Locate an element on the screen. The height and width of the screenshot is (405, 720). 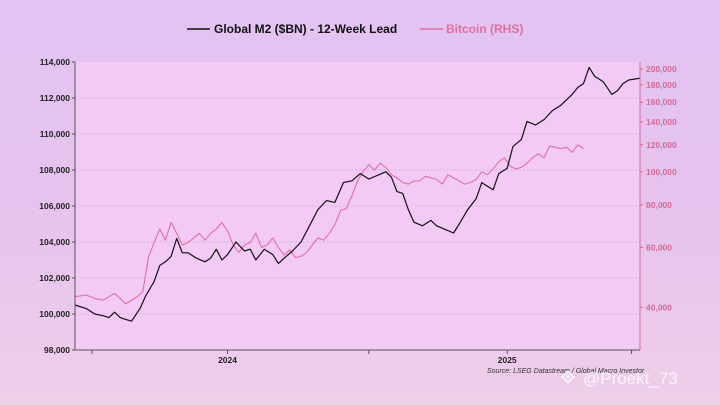
watermark: @Proekt_73 is located at coordinates (619, 378).